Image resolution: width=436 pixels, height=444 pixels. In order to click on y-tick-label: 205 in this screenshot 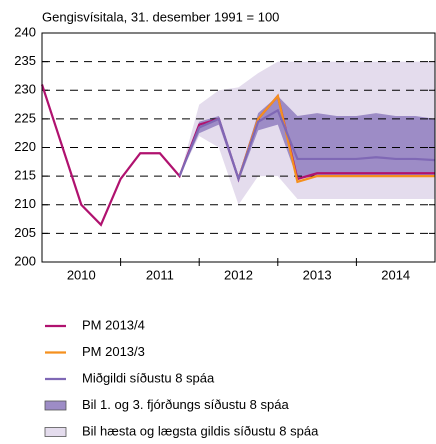, I will do `click(25, 232)`.